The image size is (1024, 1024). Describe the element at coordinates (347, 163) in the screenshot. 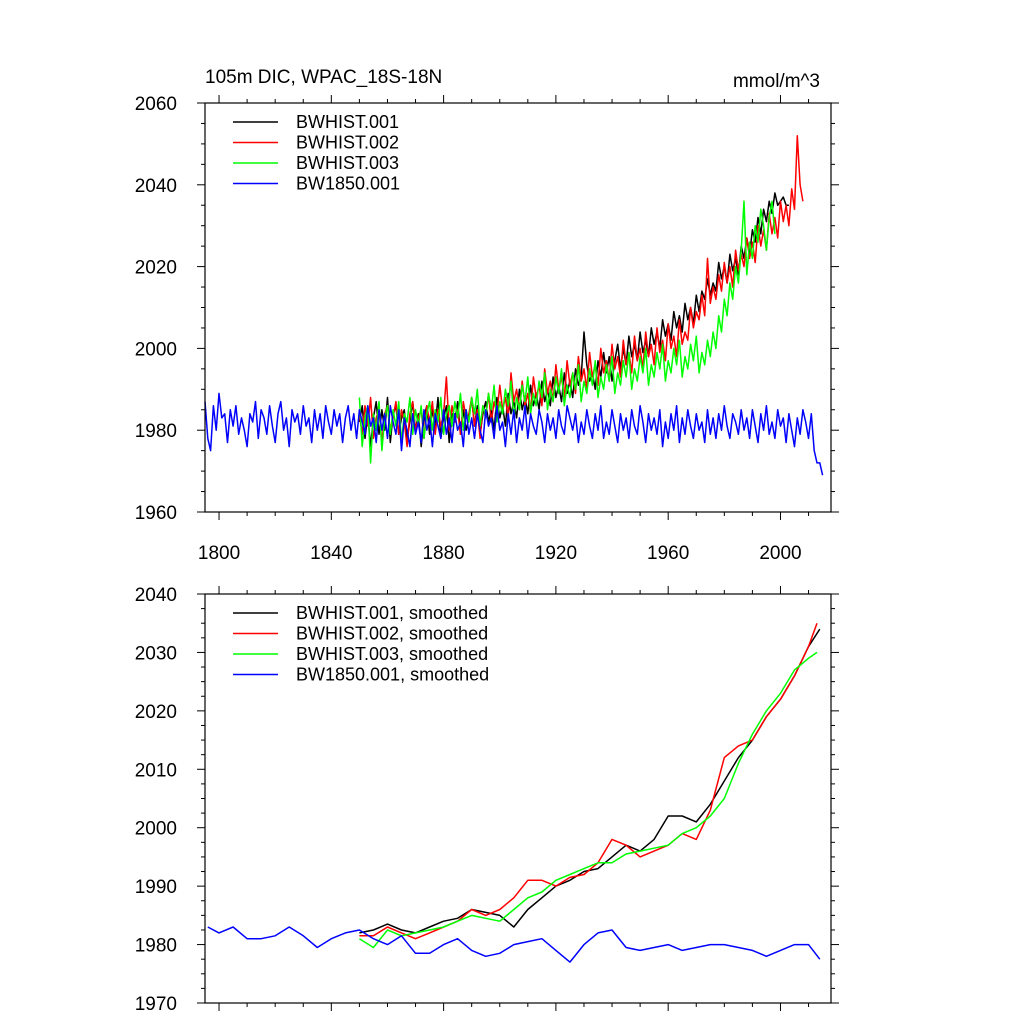

I see `top-legend-label: BWHIST.003` at that location.